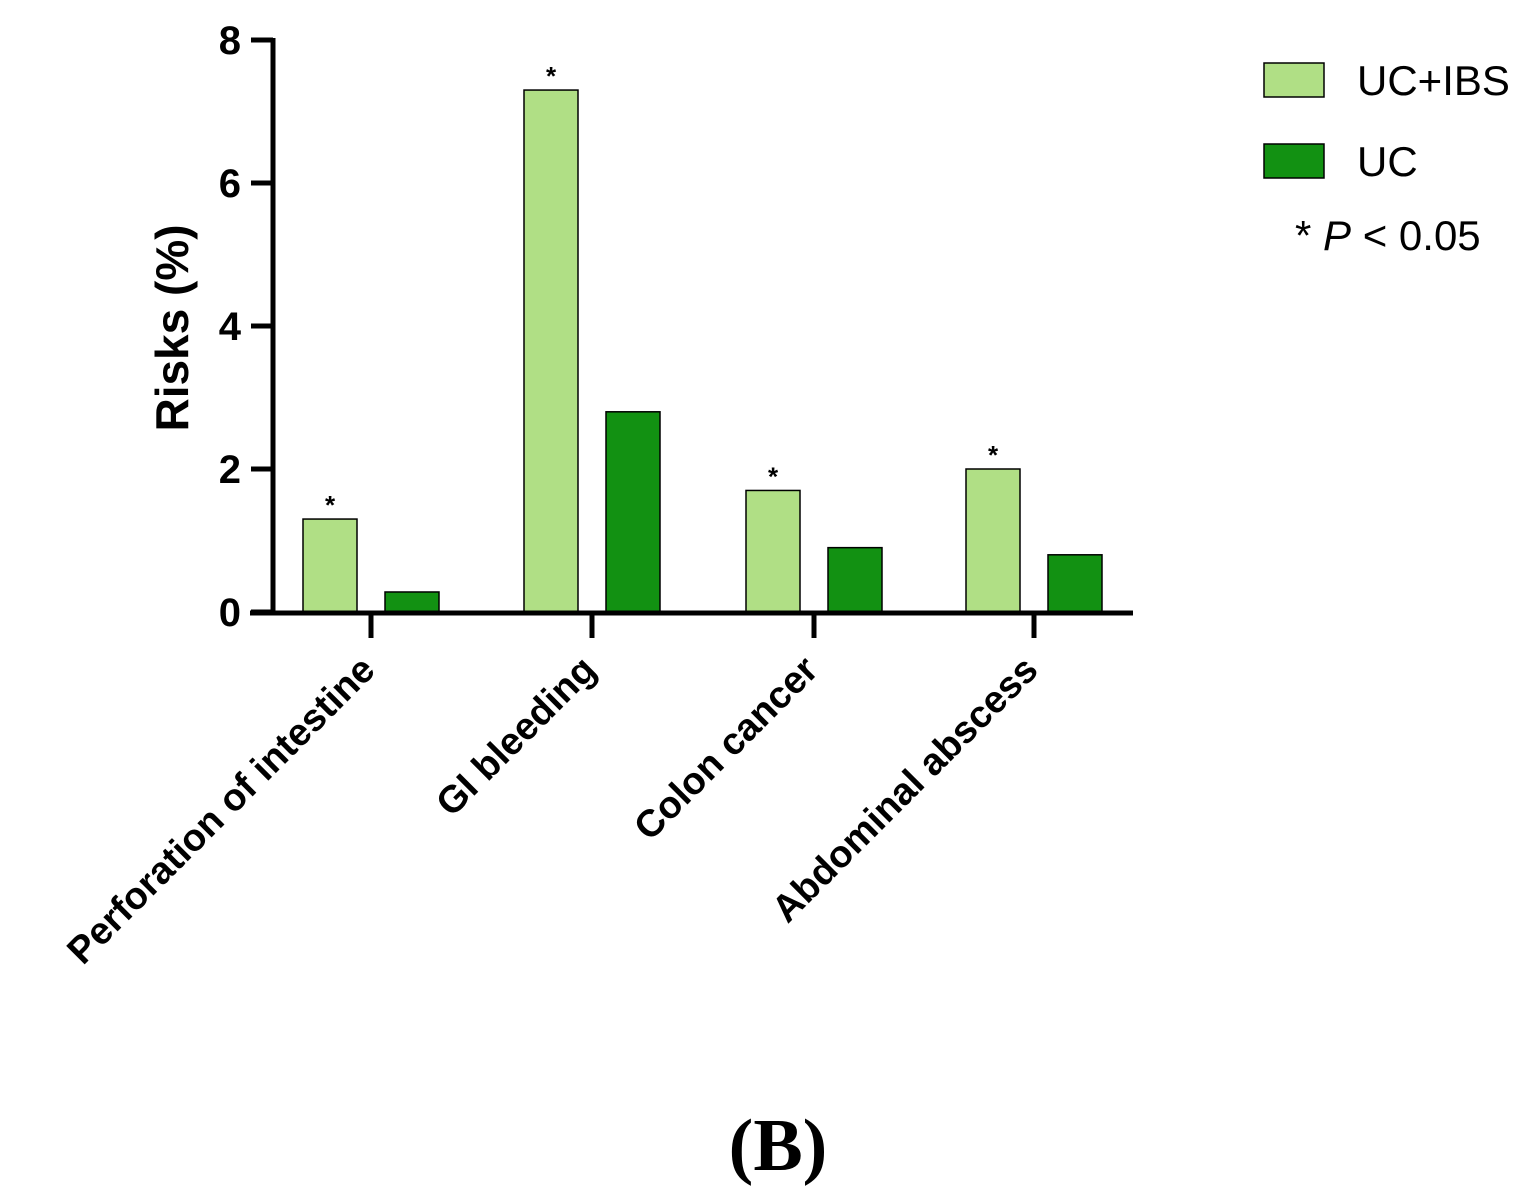 The width and height of the screenshot is (1539, 1195). Describe the element at coordinates (1075, 583) in the screenshot. I see `bar-uc-abdominal-abscess` at that location.